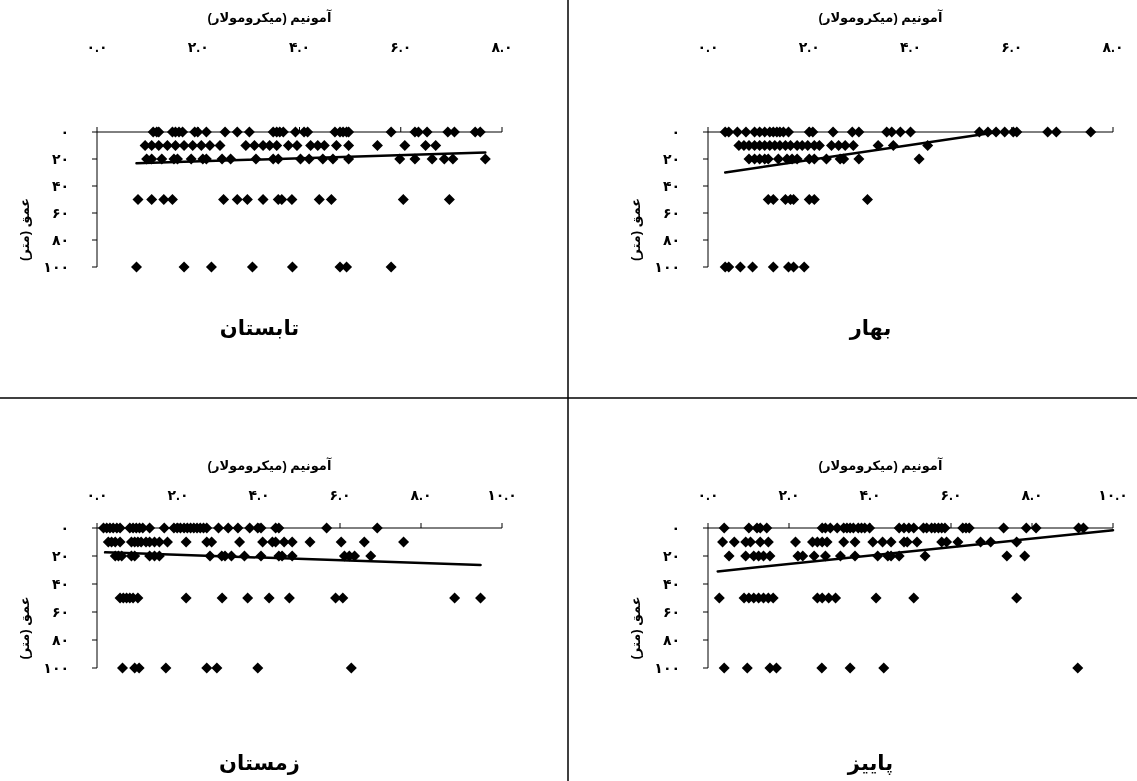 The height and width of the screenshot is (781, 1137). Describe the element at coordinates (259, 763) in the screenshot. I see `text: زمستان` at that location.